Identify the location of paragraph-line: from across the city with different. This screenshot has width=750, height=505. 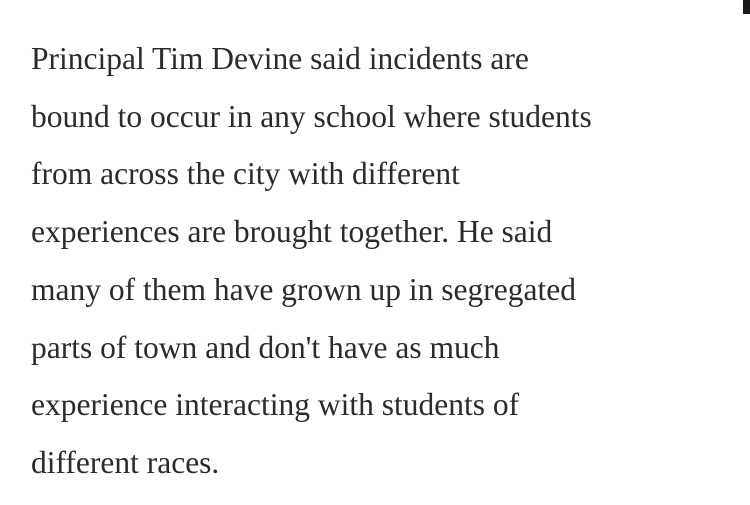
(245, 174).